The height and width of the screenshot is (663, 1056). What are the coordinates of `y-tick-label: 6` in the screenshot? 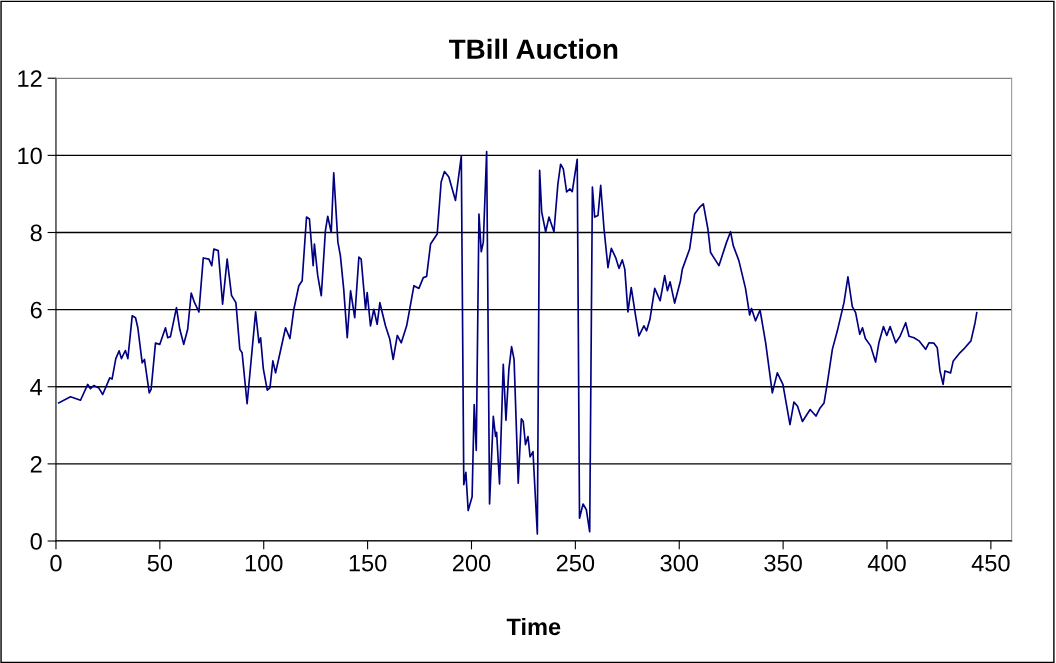 It's located at (36, 310).